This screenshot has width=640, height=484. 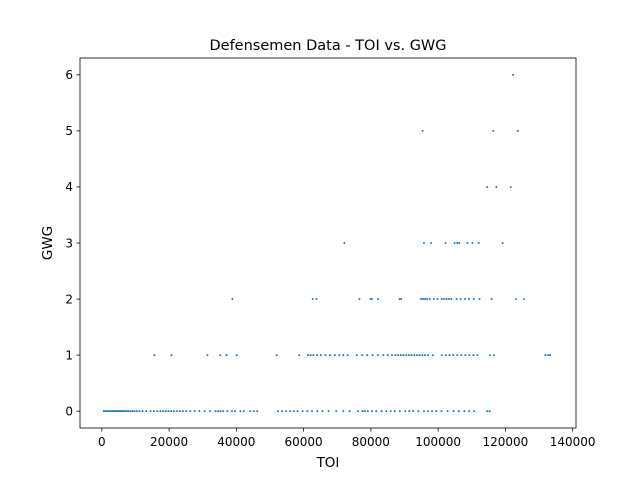 What do you see at coordinates (327, 46) in the screenshot?
I see `chart-title: Defensemen Data - TOI vs. GWG` at bounding box center [327, 46].